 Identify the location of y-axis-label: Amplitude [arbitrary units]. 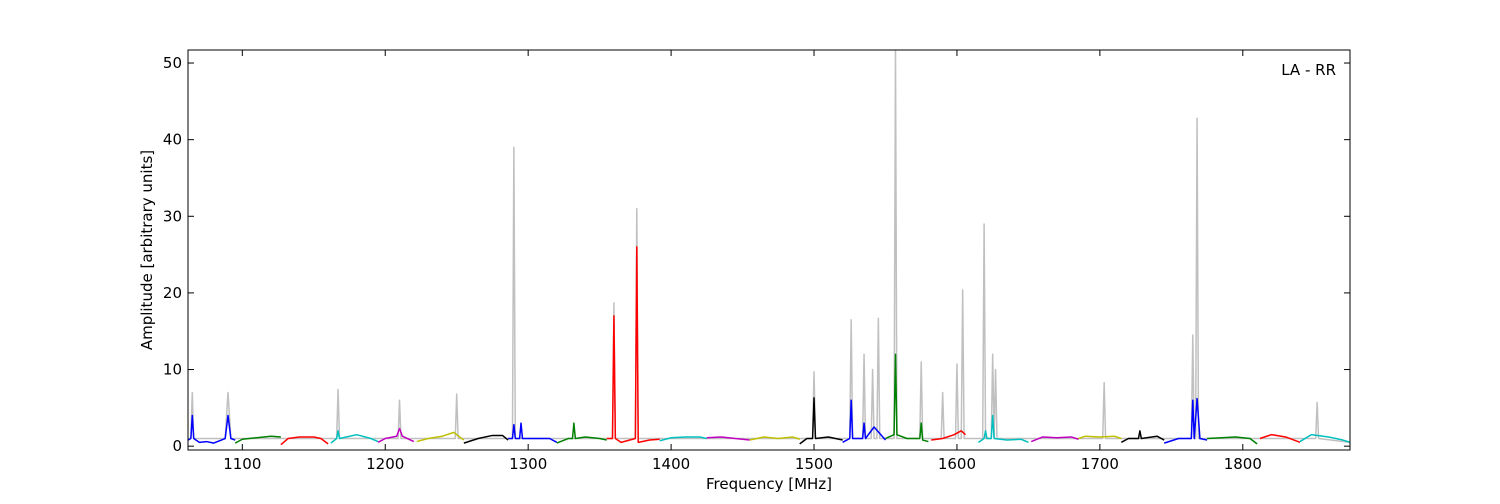
(147, 250).